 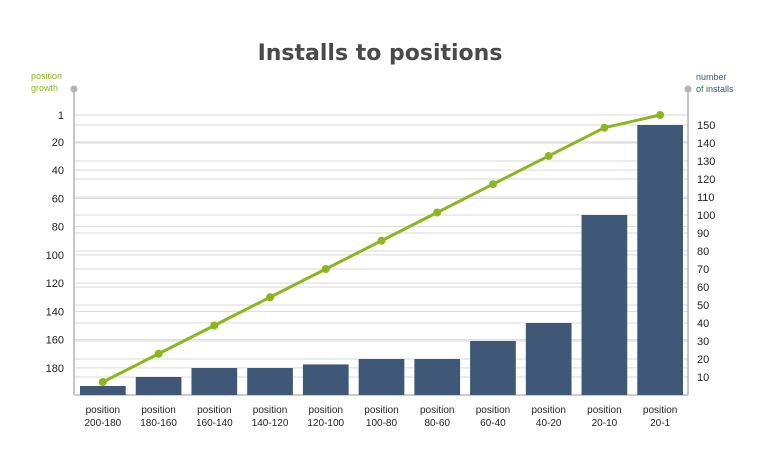 I want to click on category-label-9-line-1: position, so click(x=548, y=410).